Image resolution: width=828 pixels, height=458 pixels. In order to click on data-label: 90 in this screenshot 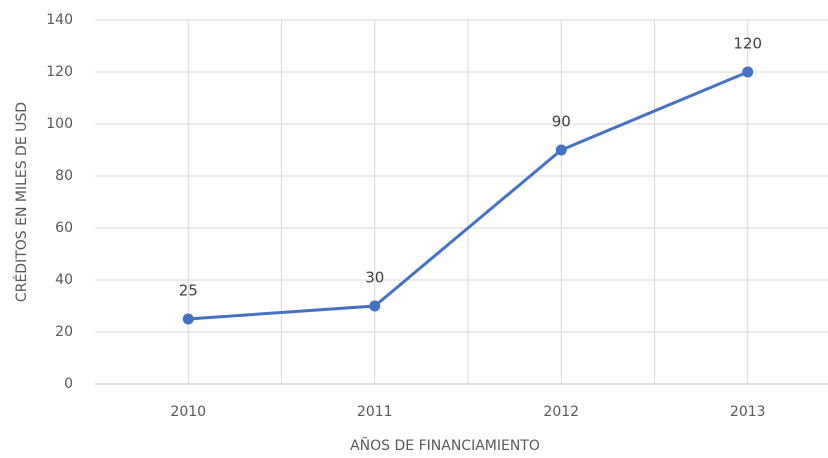, I will do `click(561, 122)`.